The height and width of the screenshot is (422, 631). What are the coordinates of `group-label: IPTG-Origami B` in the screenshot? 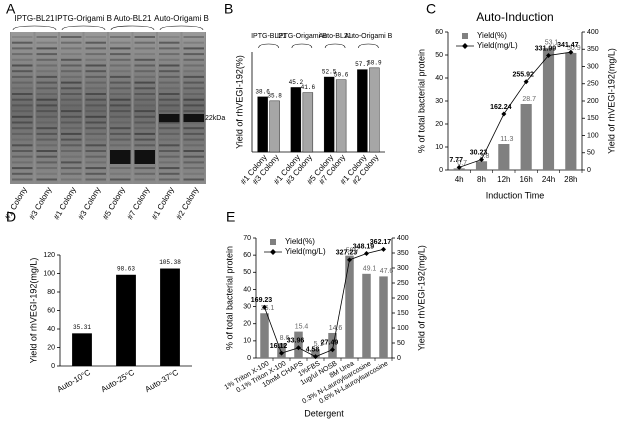 It's located at (83, 18).